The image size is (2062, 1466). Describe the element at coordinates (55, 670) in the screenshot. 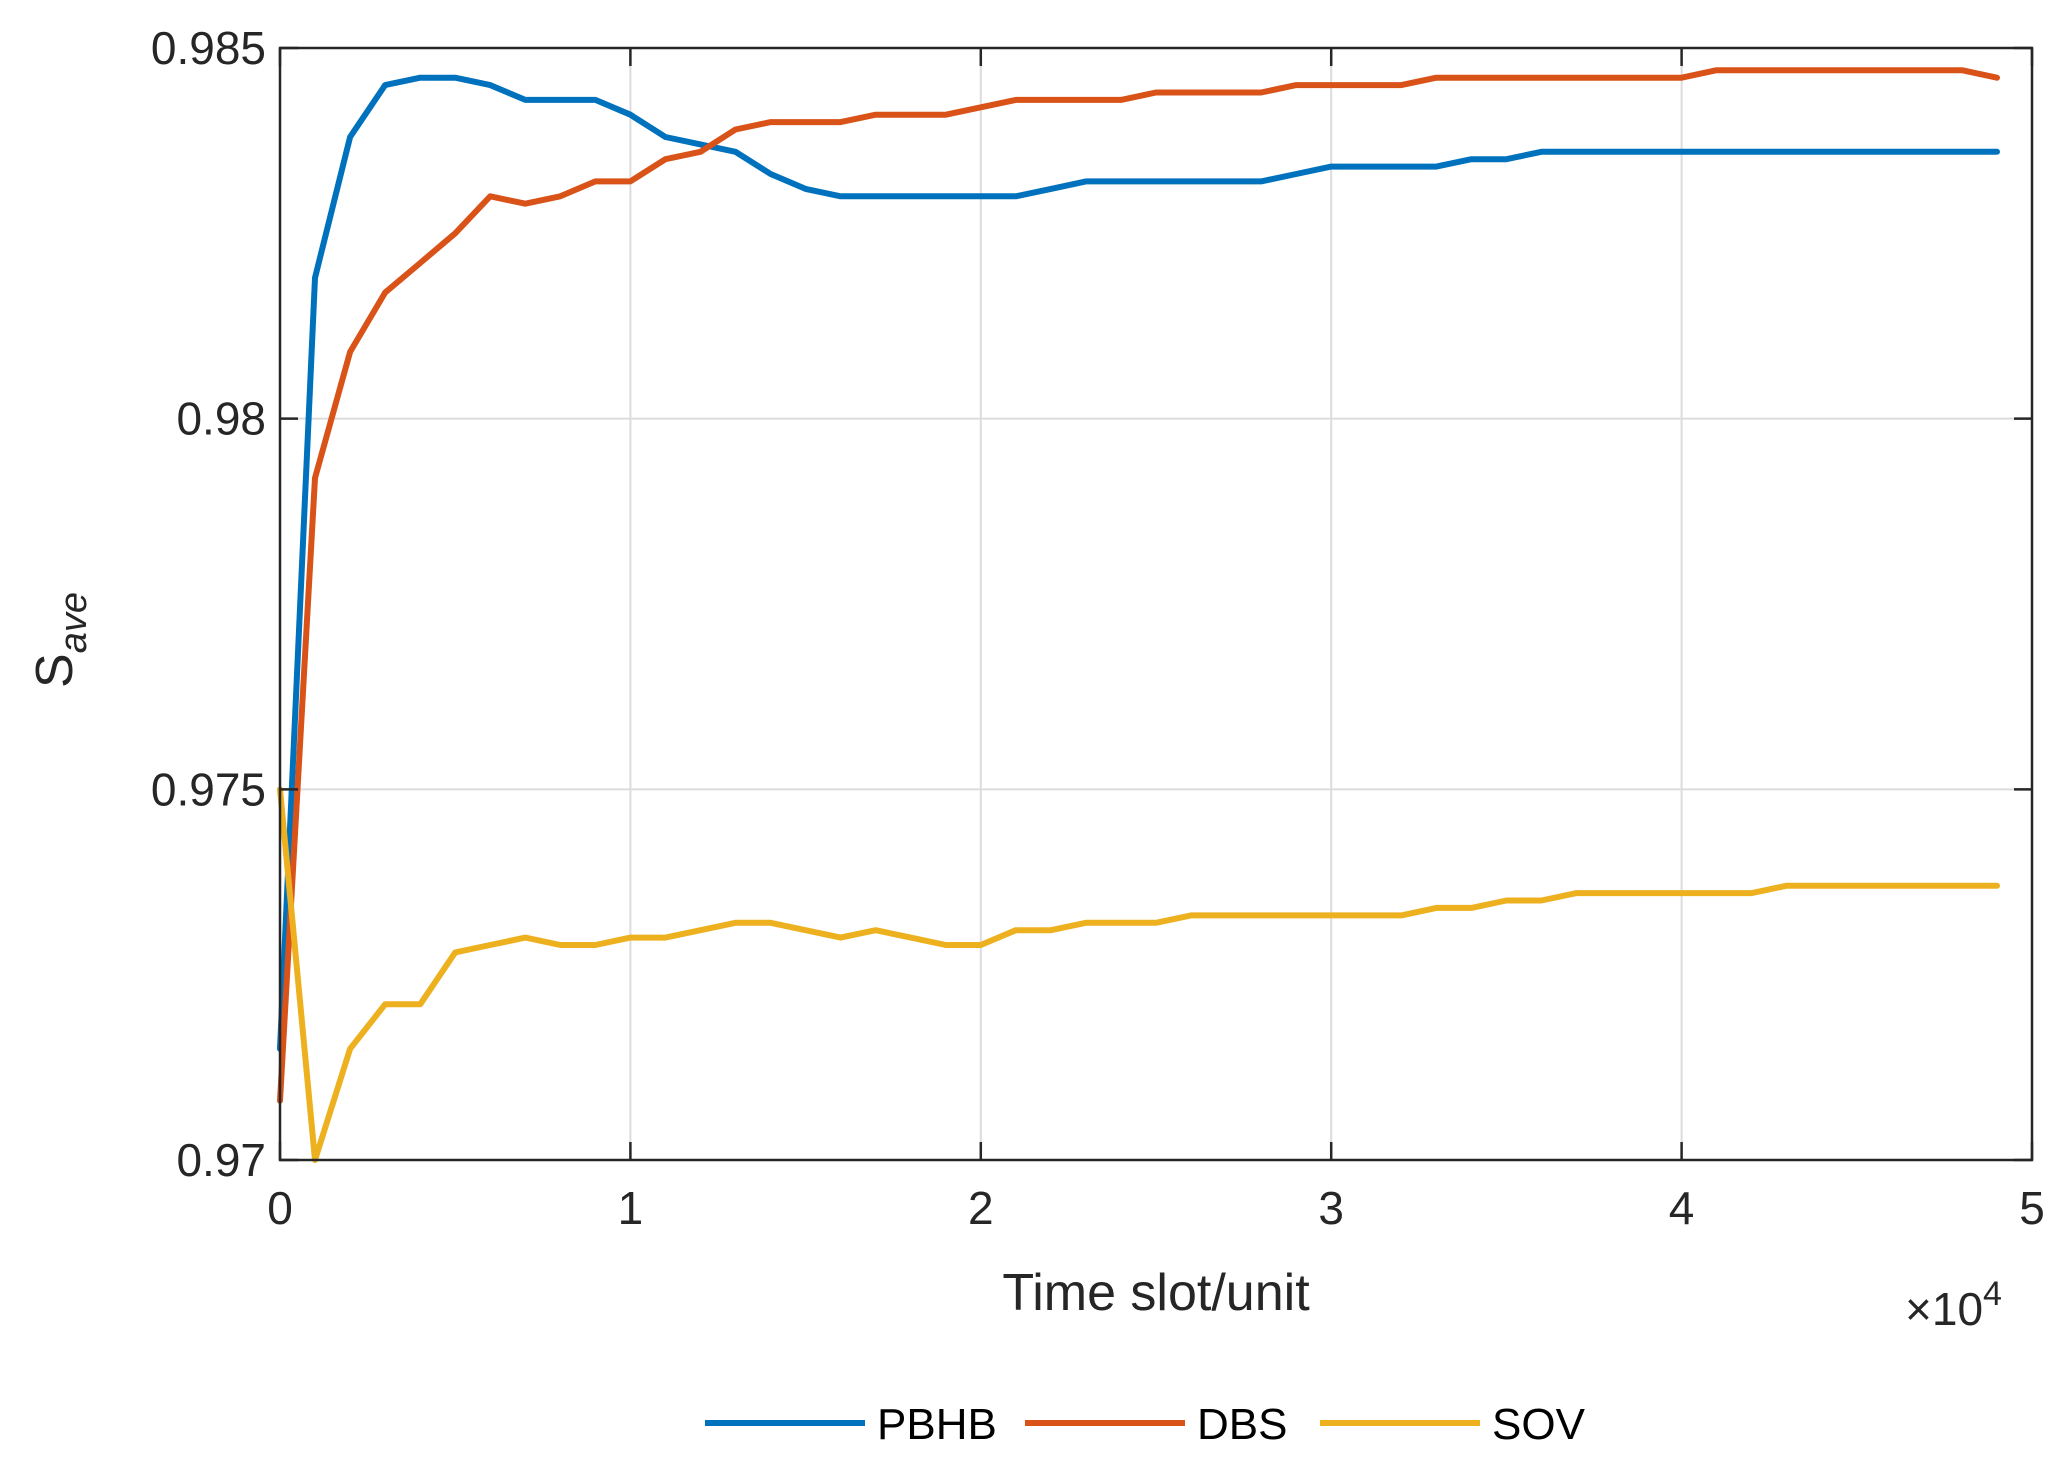

I see `y-axis-label-main: S` at that location.